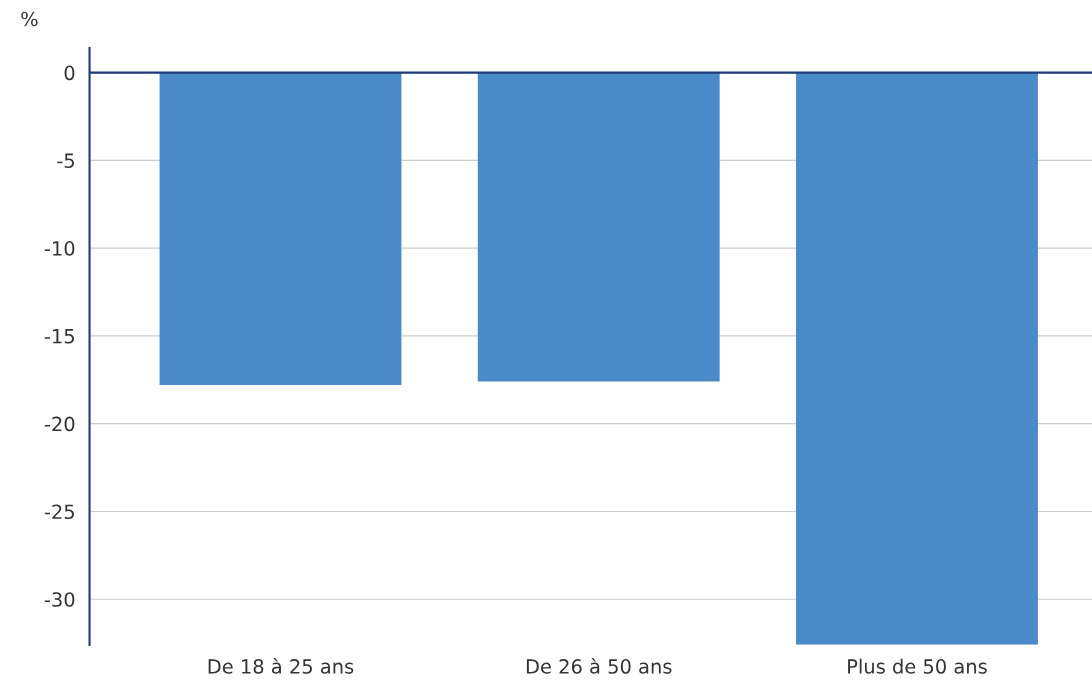 The width and height of the screenshot is (1092, 686). I want to click on y-tick-label: -5, so click(65, 161).